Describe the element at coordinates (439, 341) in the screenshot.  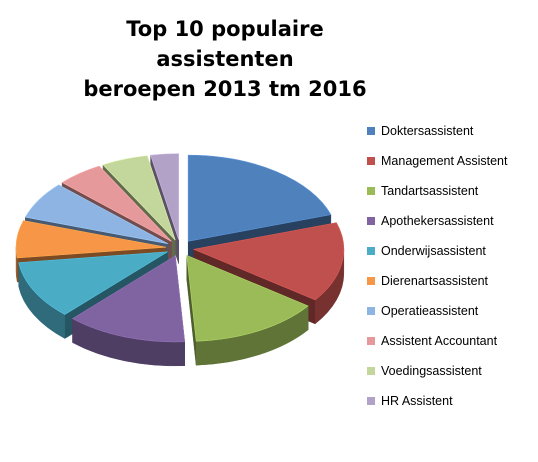
I see `legend-label: Assistent Accountant` at that location.